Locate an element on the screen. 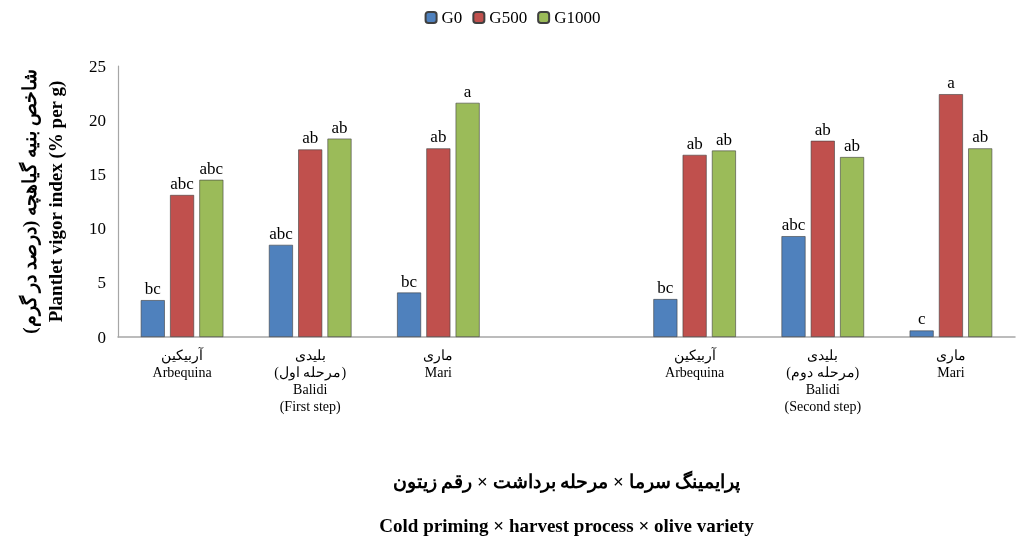  y-tick-label: 25 is located at coordinates (97, 66).